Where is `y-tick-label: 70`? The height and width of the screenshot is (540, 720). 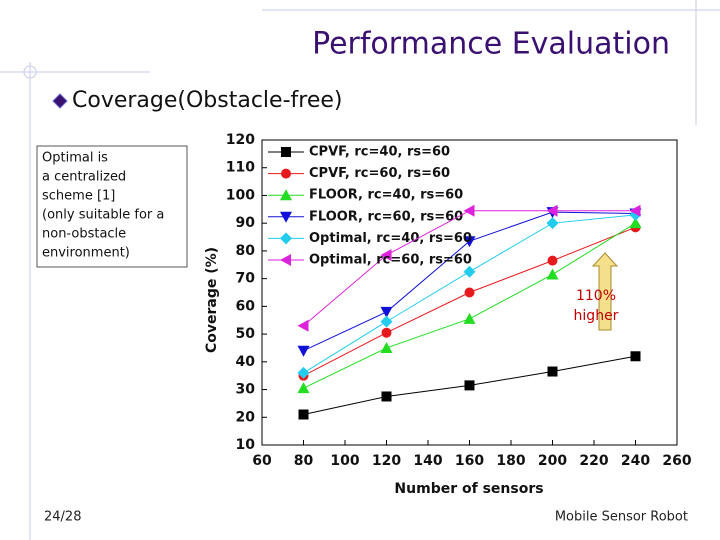
y-tick-label: 70 is located at coordinates (246, 279).